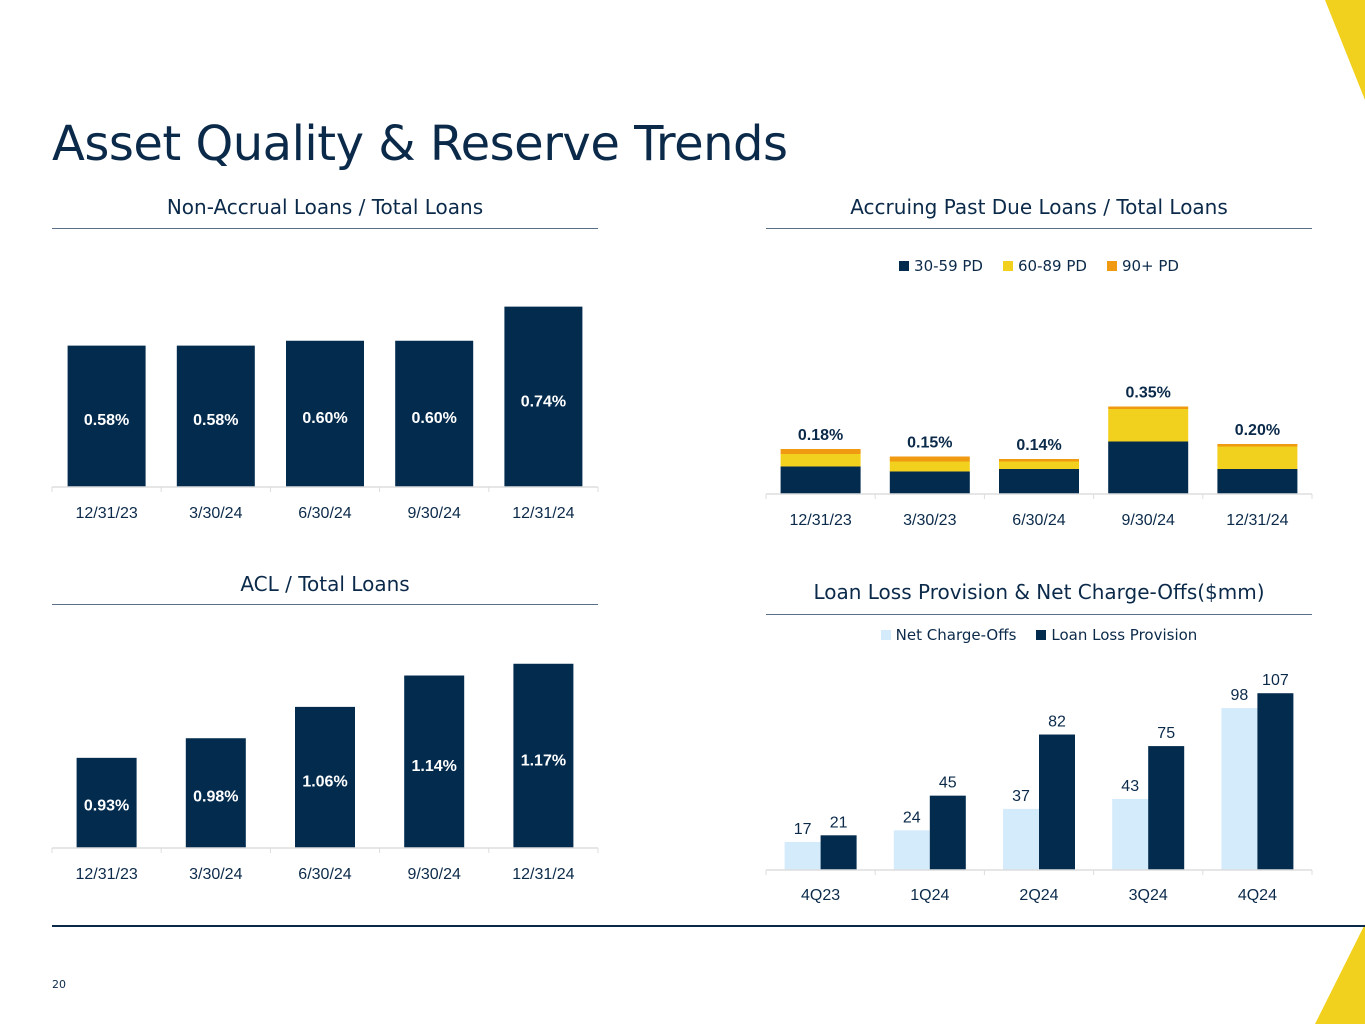 The image size is (1365, 1024). What do you see at coordinates (839, 822) in the screenshot?
I see `loan-loss-provision-label: 21` at bounding box center [839, 822].